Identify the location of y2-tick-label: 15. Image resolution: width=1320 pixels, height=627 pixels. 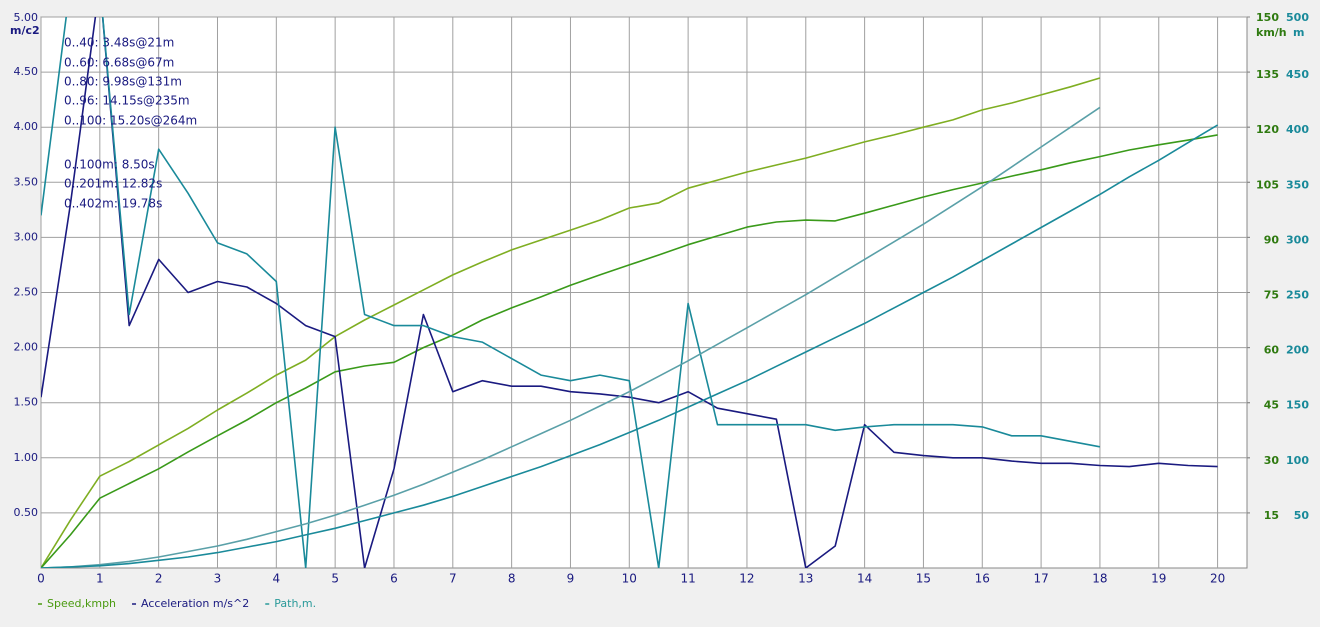
(1271, 515).